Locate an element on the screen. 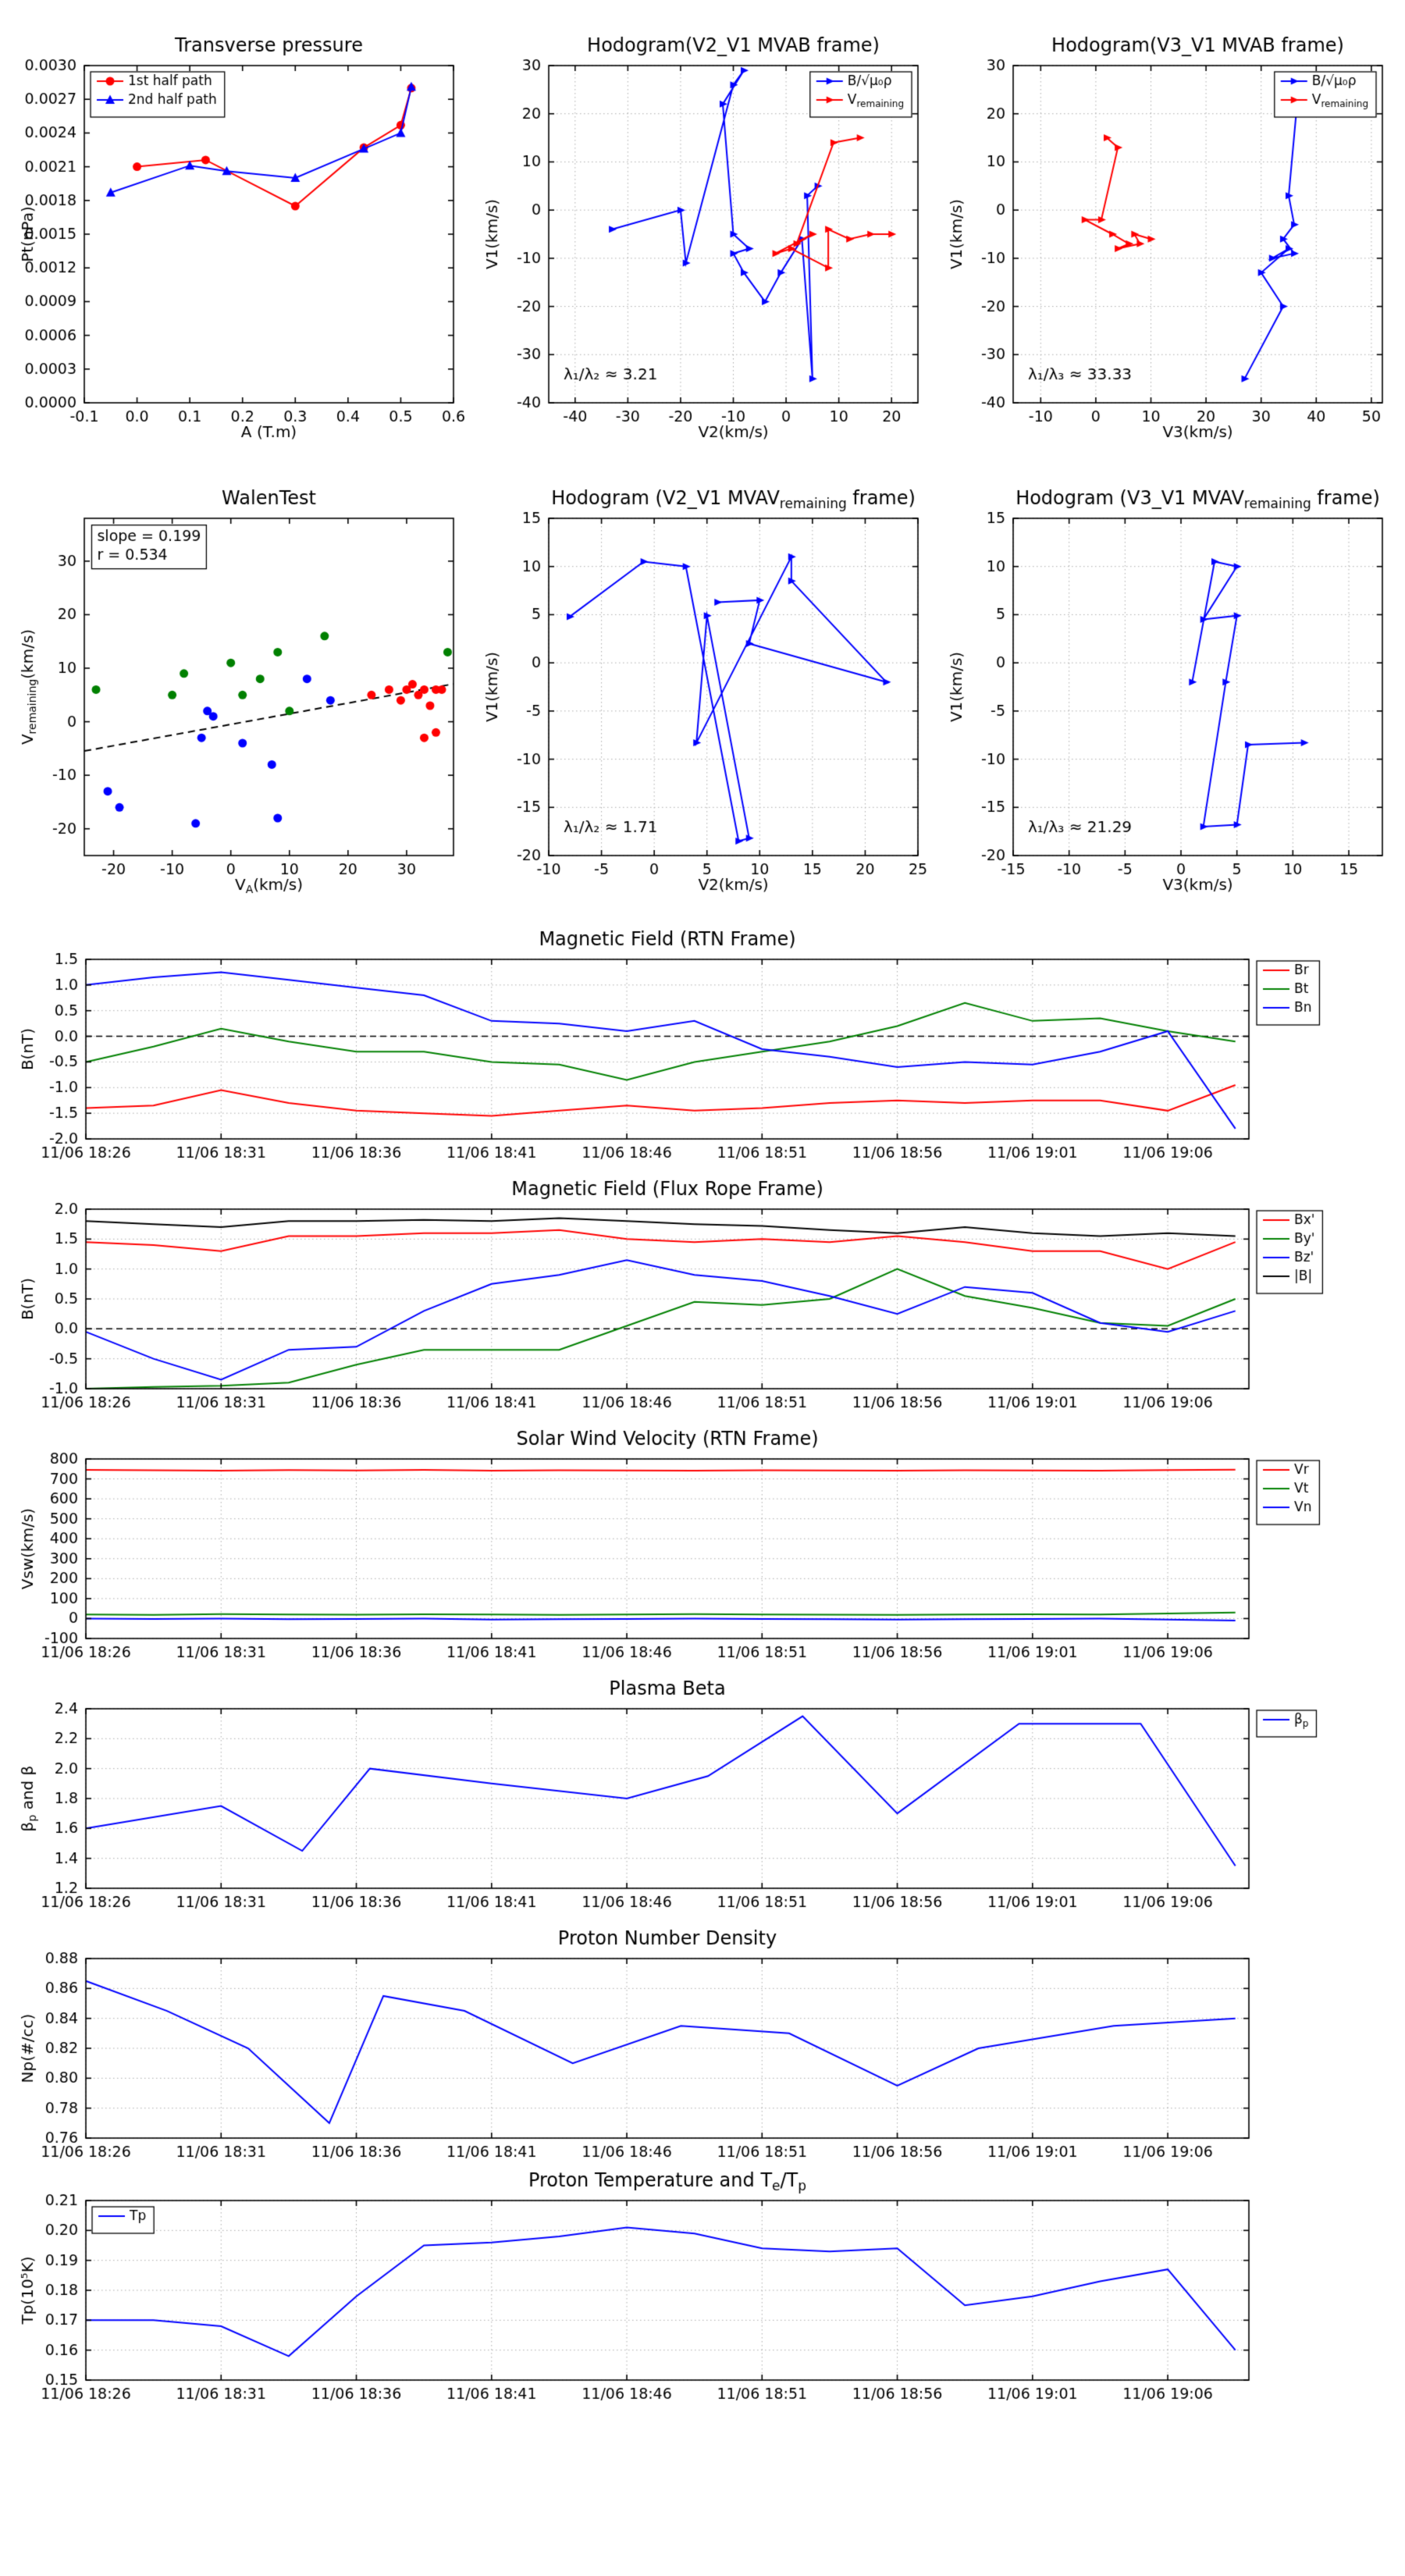 Image resolution: width=1405 pixels, height=2576 pixels. chart-transverse-pressure is located at coordinates (240, 230).